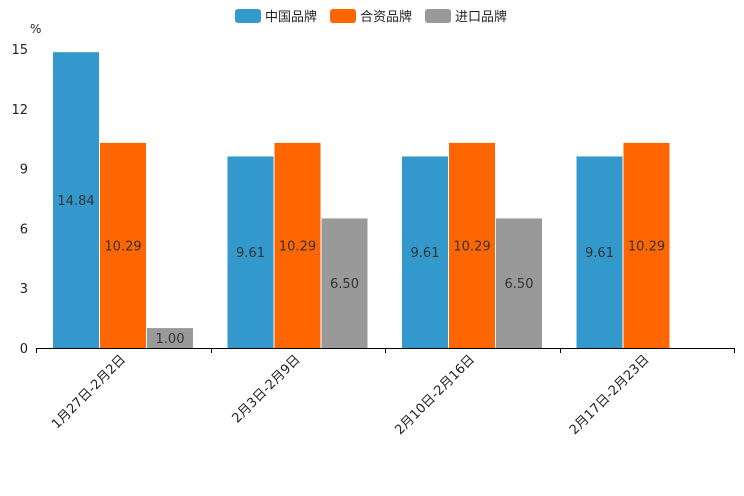 Image resolution: width=744 pixels, height=496 pixels. What do you see at coordinates (481, 17) in the screenshot?
I see `legend-label: 进口品牌` at bounding box center [481, 17].